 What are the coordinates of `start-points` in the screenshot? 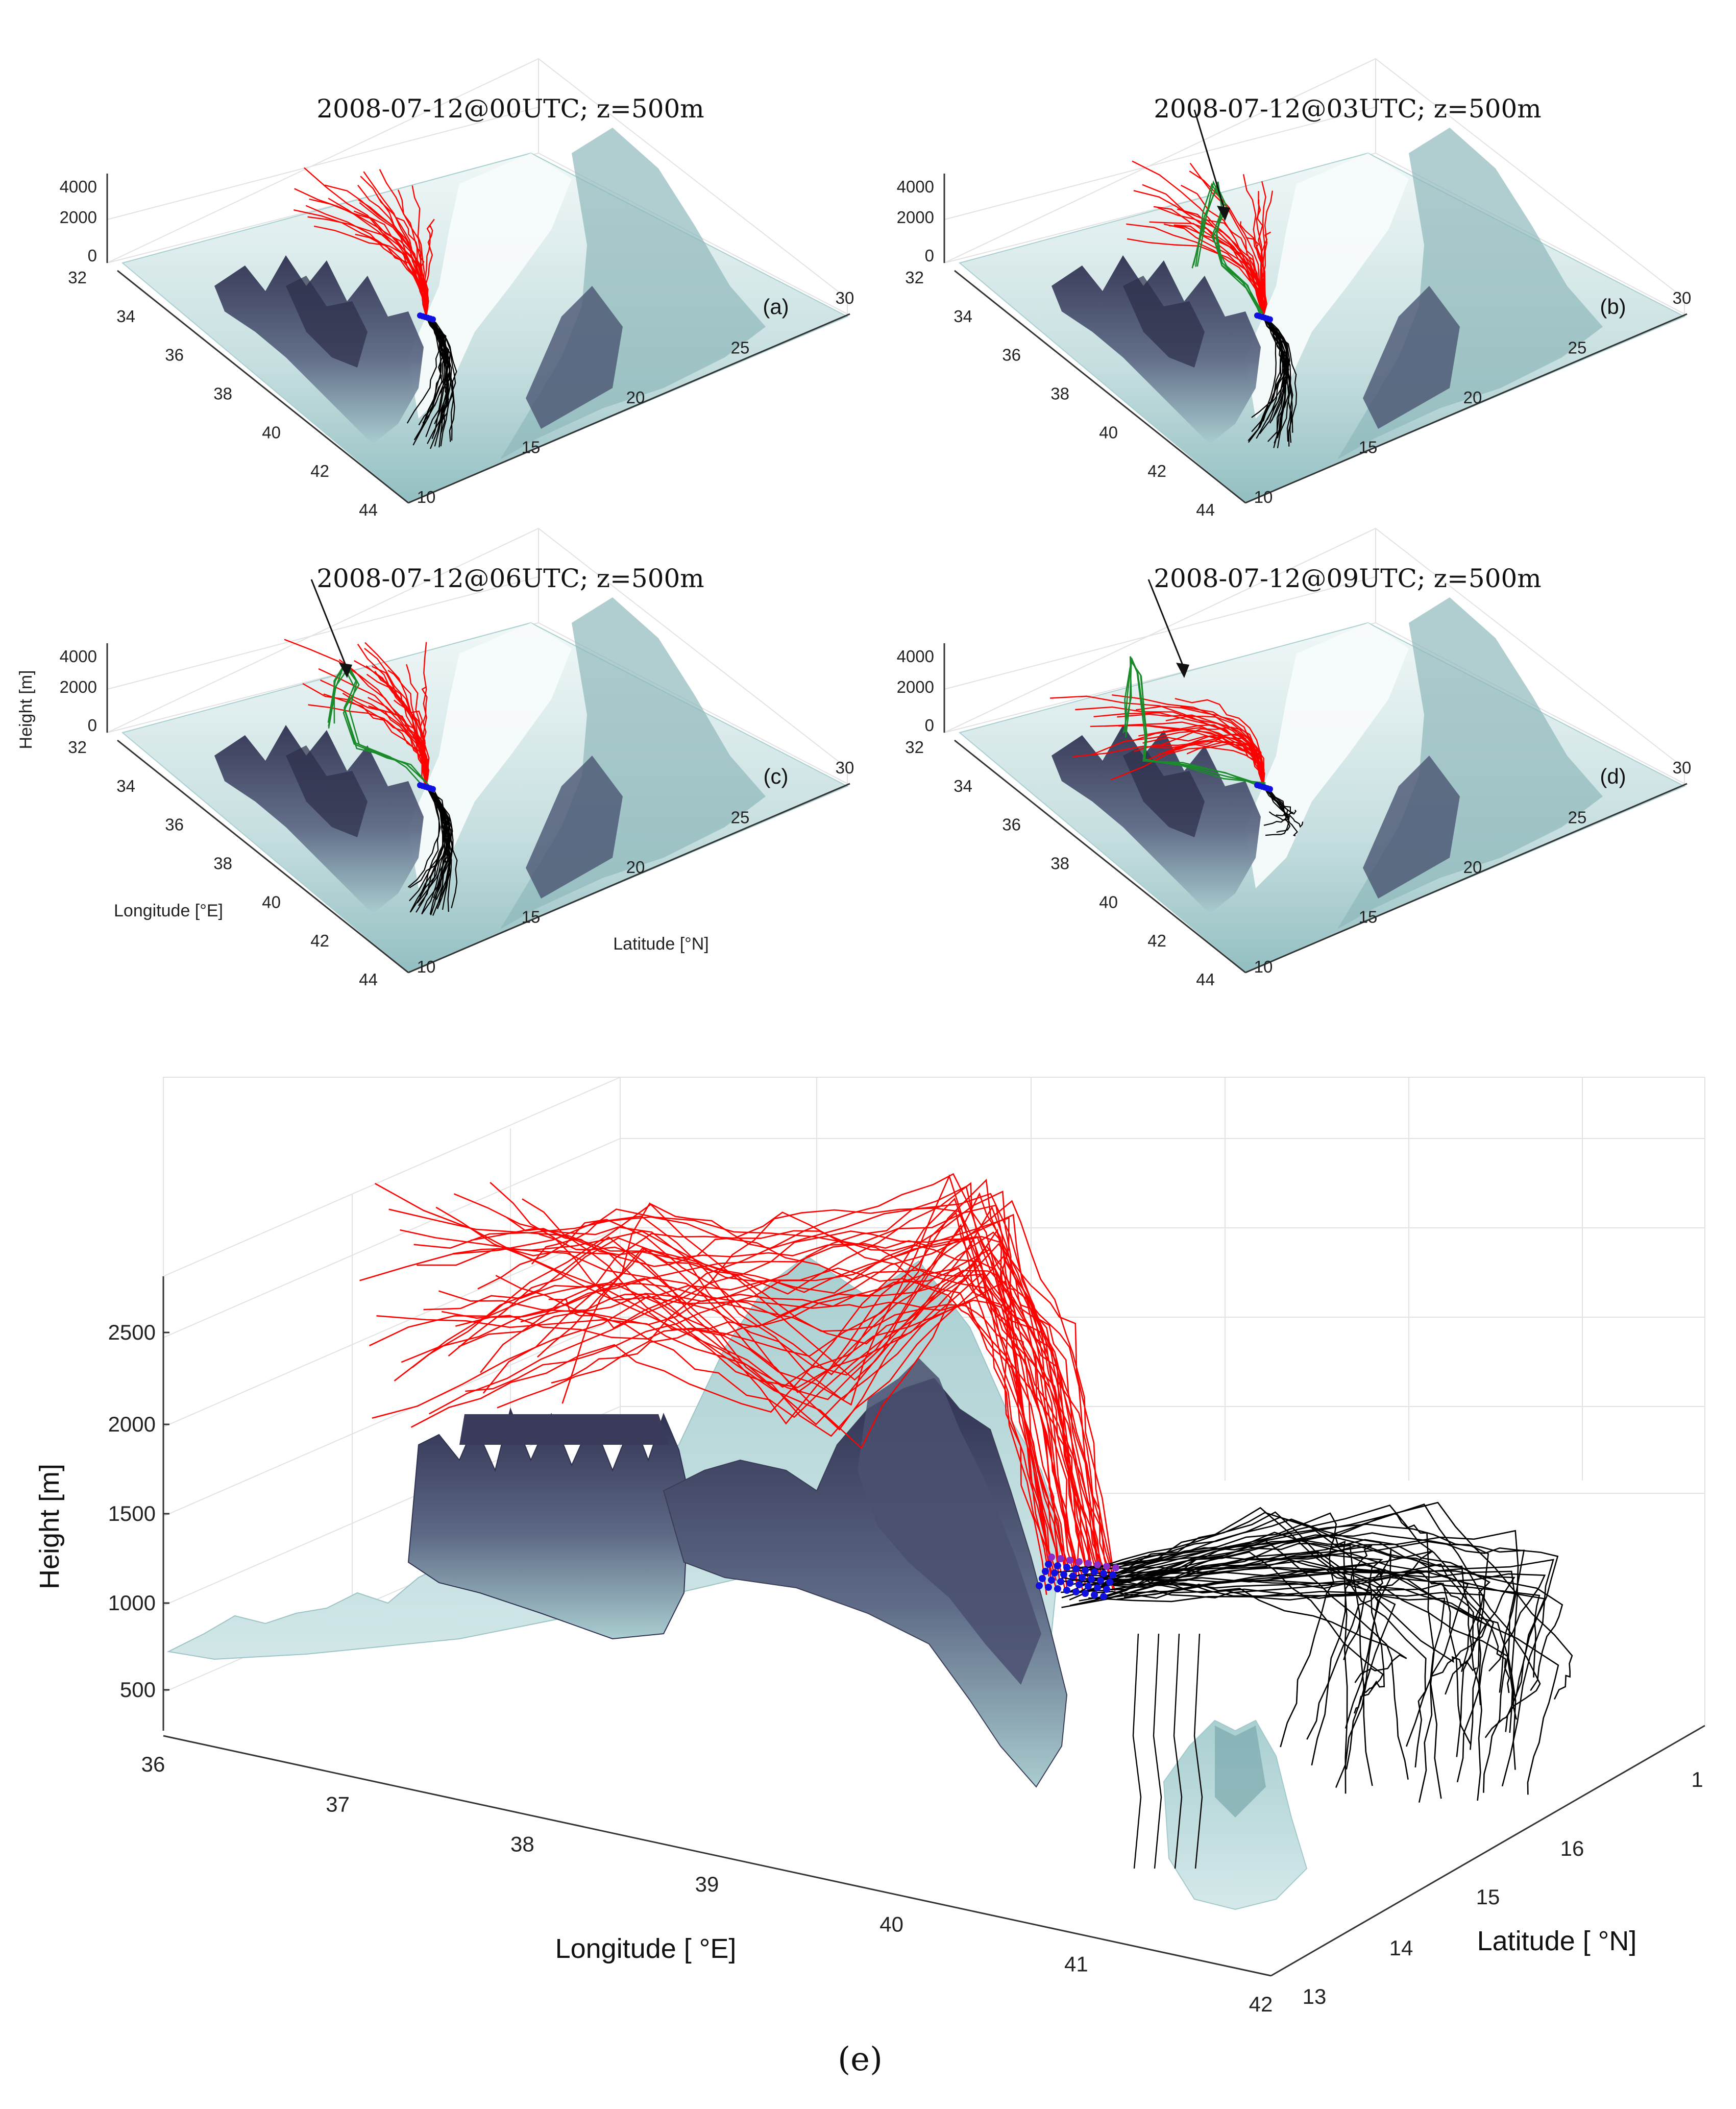 It's located at (426, 317).